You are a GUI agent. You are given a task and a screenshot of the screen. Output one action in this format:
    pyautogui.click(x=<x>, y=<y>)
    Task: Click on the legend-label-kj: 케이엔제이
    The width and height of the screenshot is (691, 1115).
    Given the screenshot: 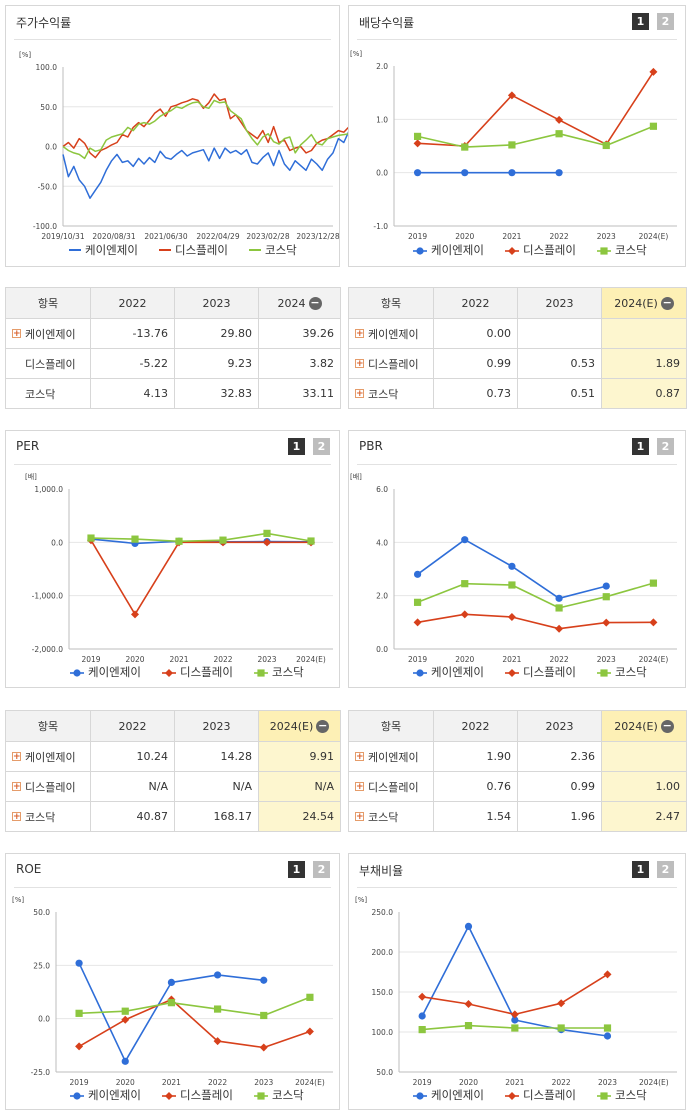 What is the action you would take?
    pyautogui.click(x=457, y=250)
    